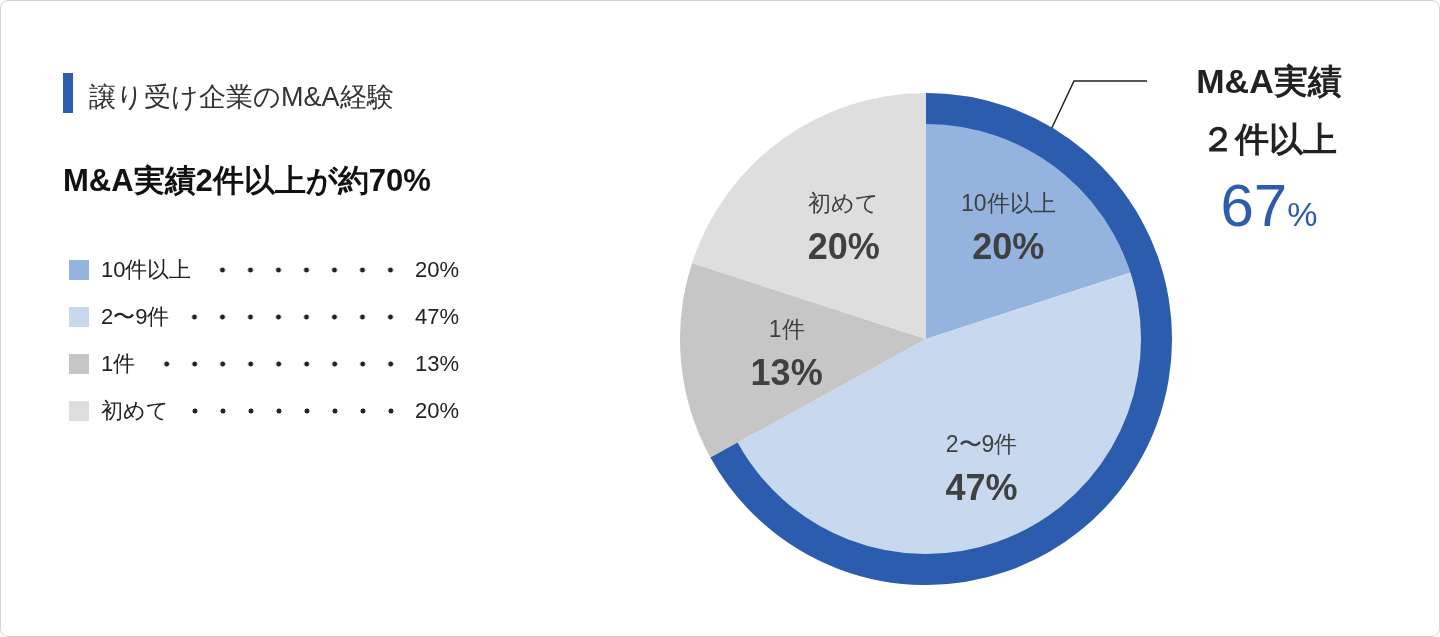 The image size is (1440, 637). Describe the element at coordinates (786, 373) in the screenshot. I see `data-label: 13%` at that location.